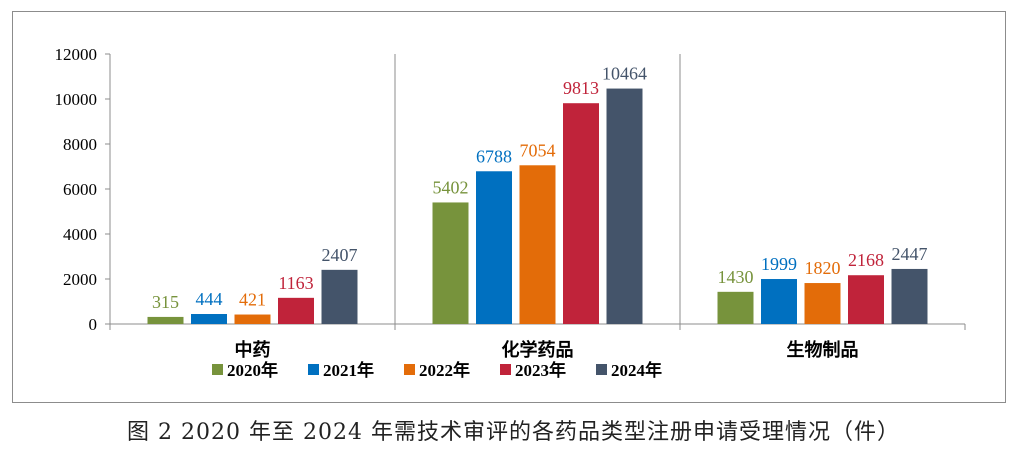 Image resolution: width=1027 pixels, height=469 pixels. I want to click on value-label: 9813, so click(581, 88).